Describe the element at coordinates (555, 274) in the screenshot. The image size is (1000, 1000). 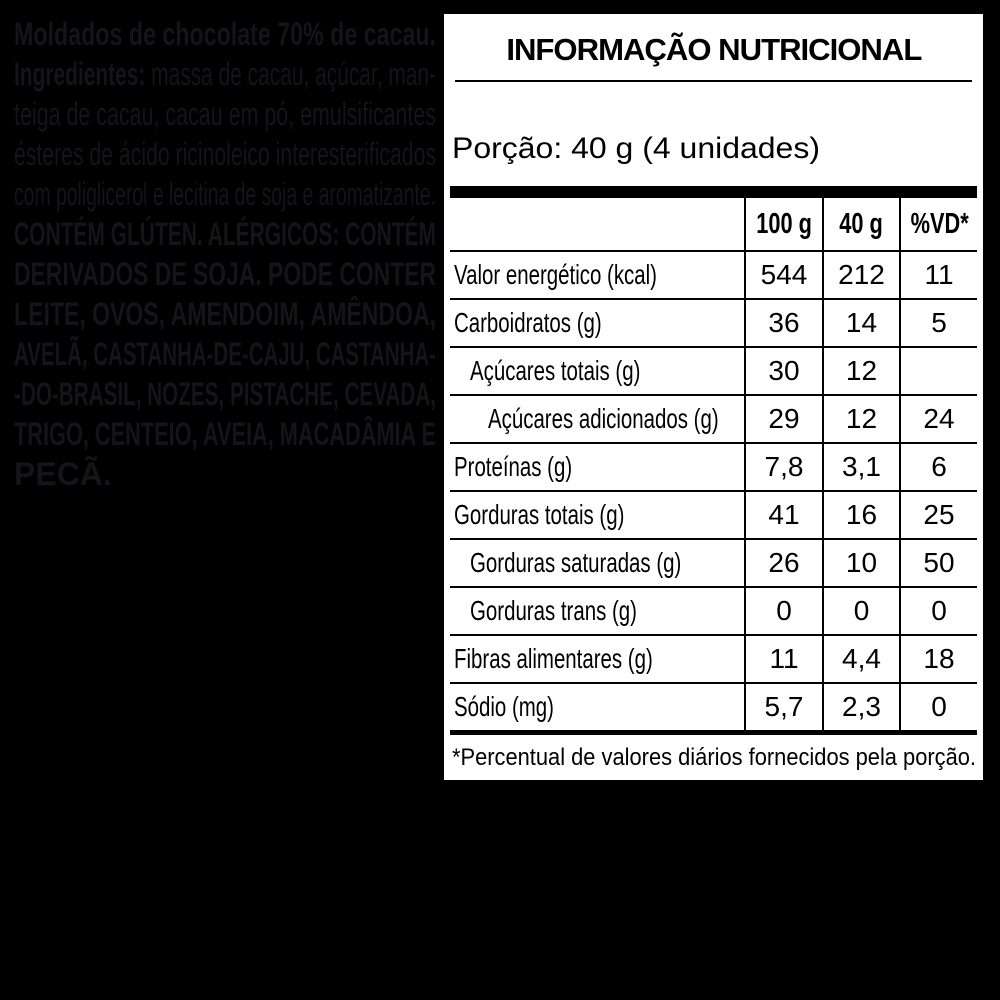
I see `row-label: Valor energético (kcal)` at that location.